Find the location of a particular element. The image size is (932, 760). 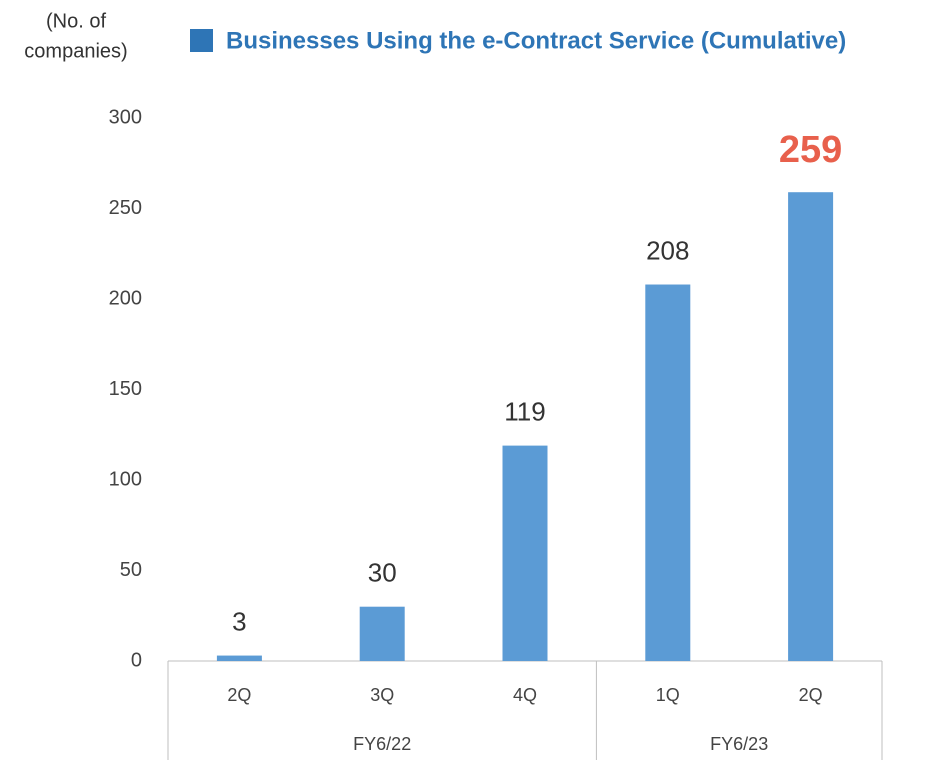

value-label: 119 is located at coordinates (524, 411).